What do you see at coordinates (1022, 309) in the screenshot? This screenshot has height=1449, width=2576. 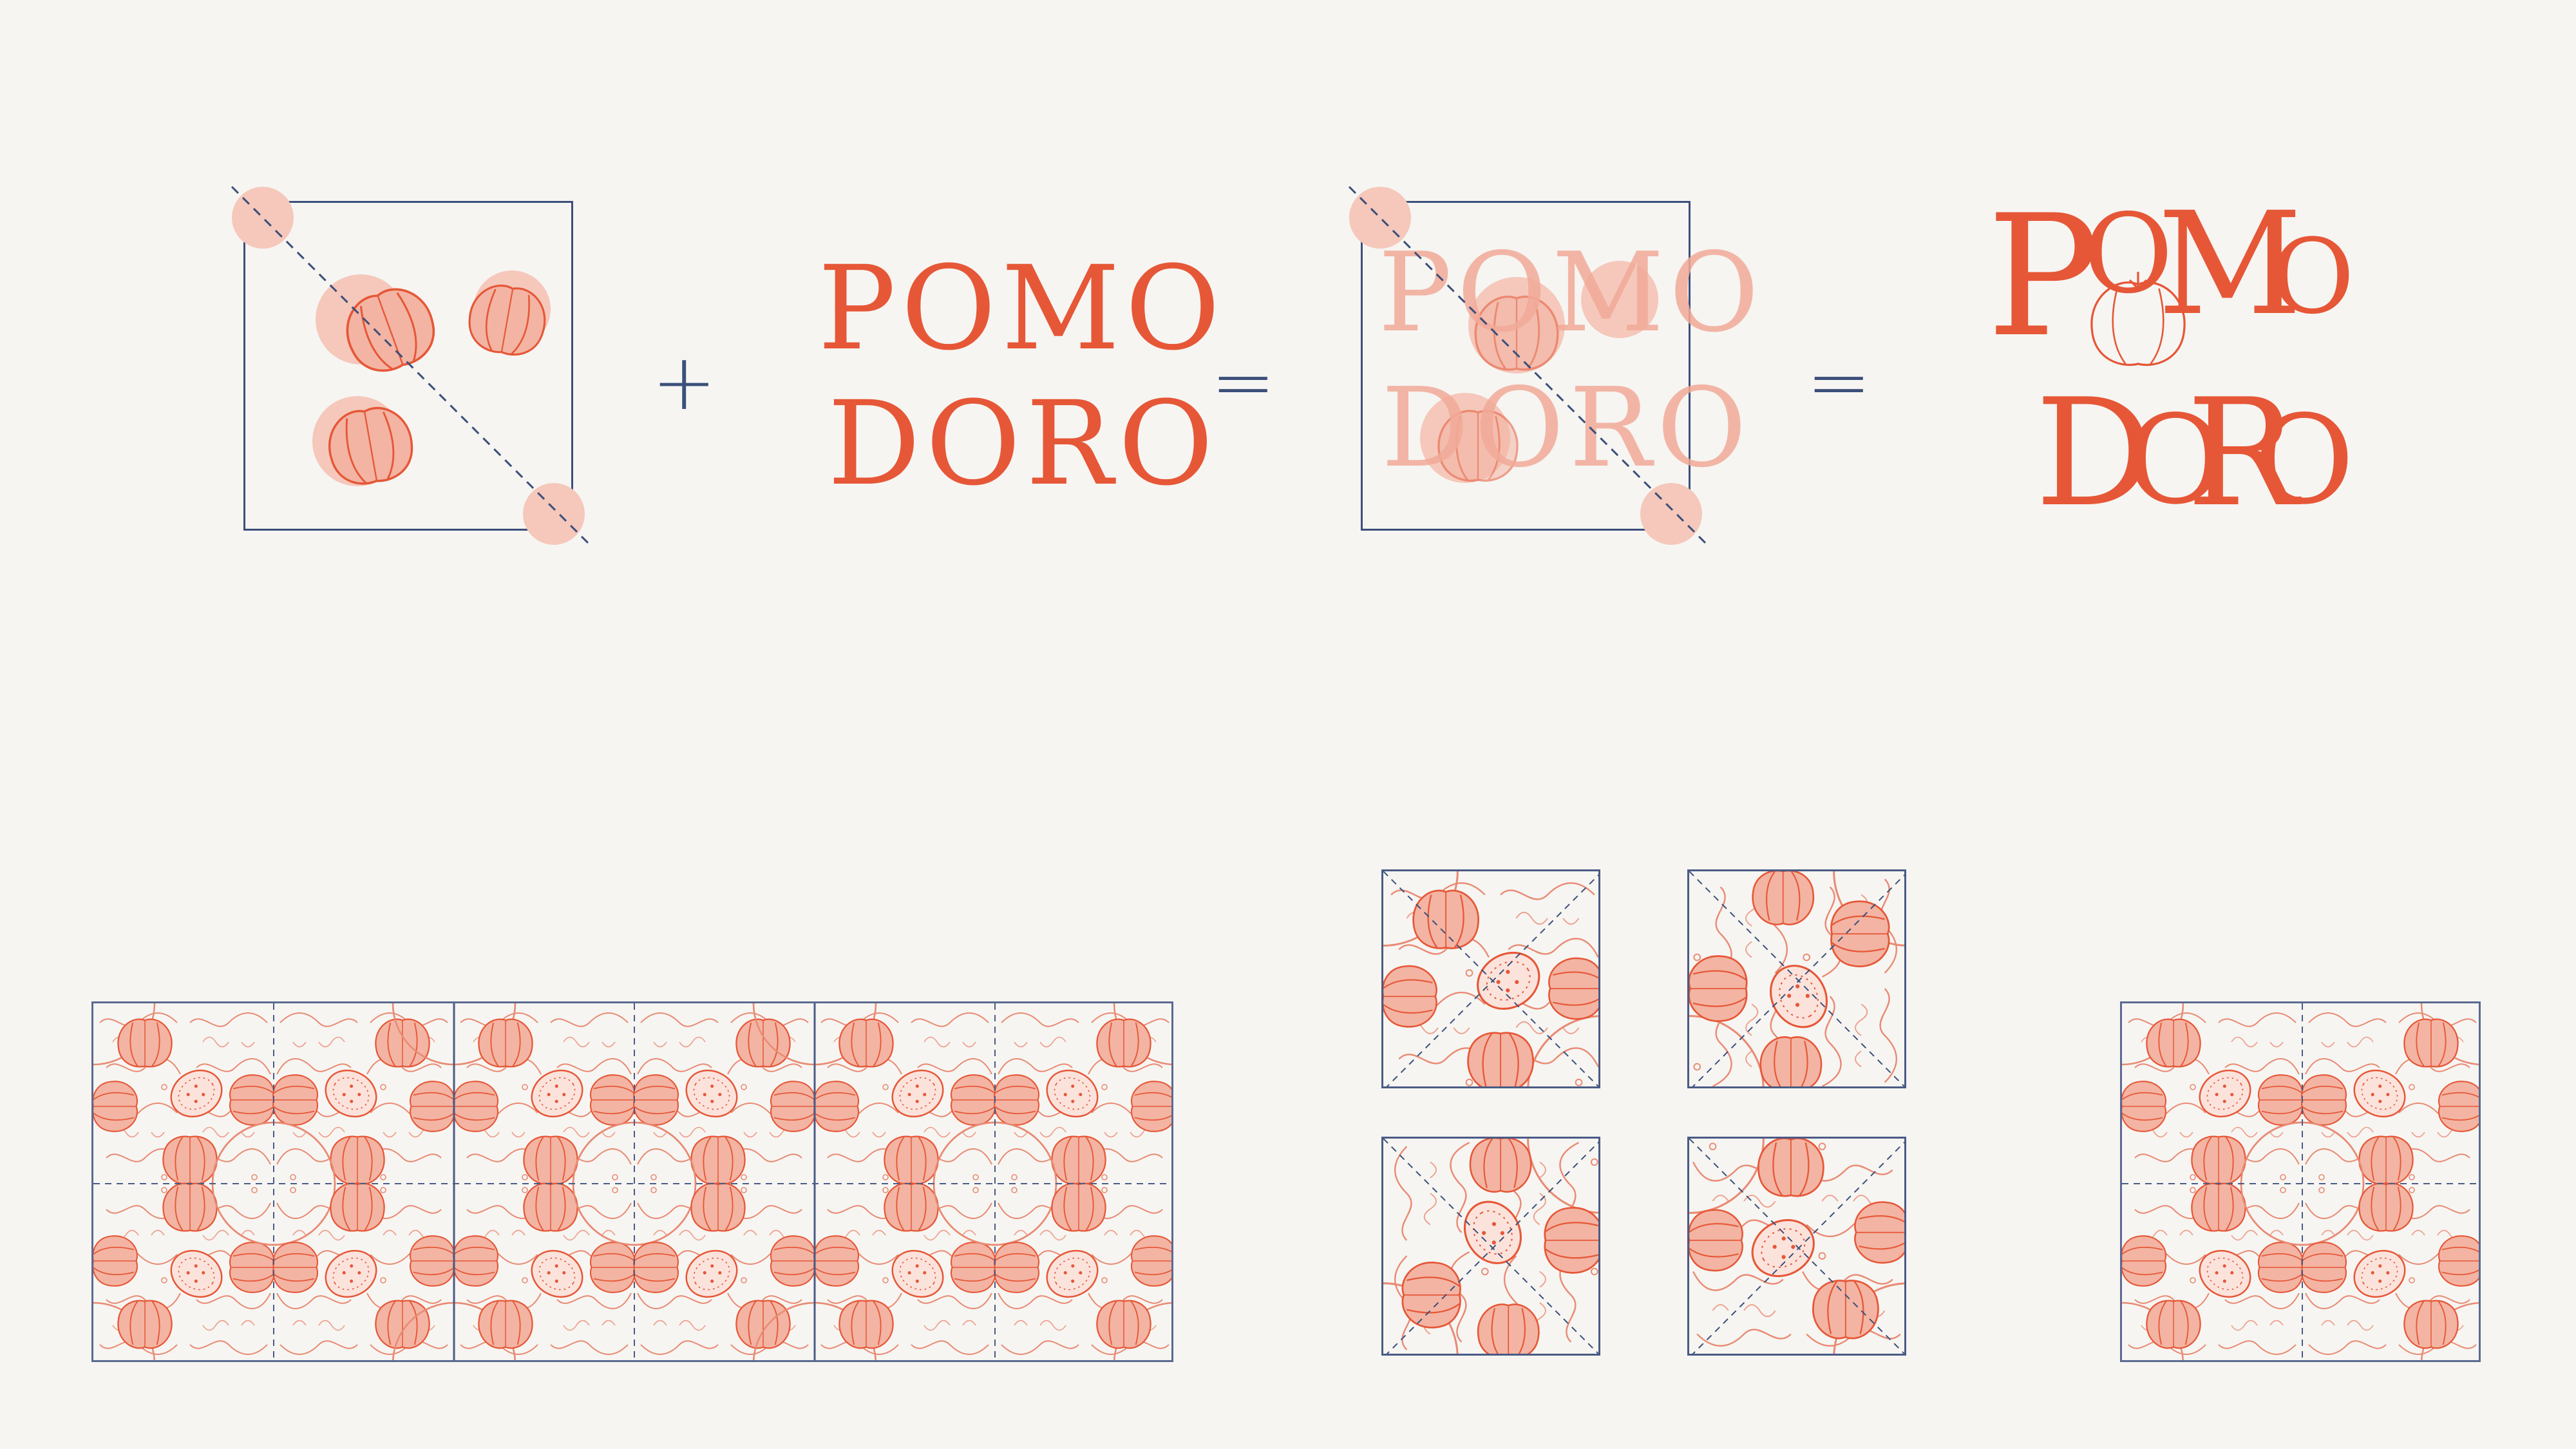 I see `wordmark-line-1: POMO` at bounding box center [1022, 309].